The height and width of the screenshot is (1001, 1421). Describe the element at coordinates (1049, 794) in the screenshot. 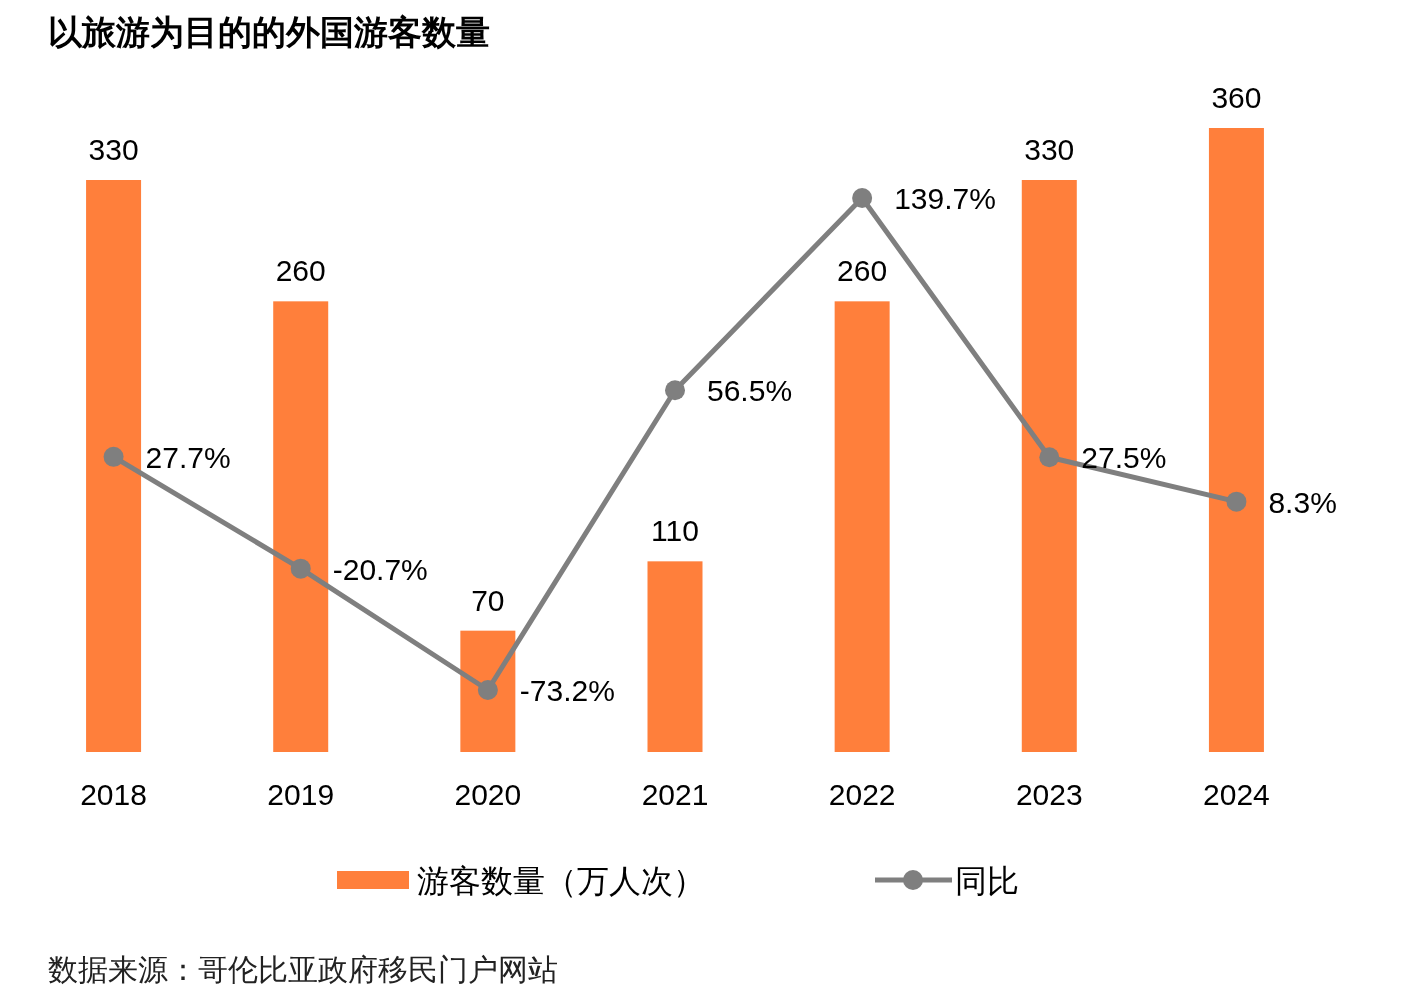

I see `x-tick-label: 2023` at that location.